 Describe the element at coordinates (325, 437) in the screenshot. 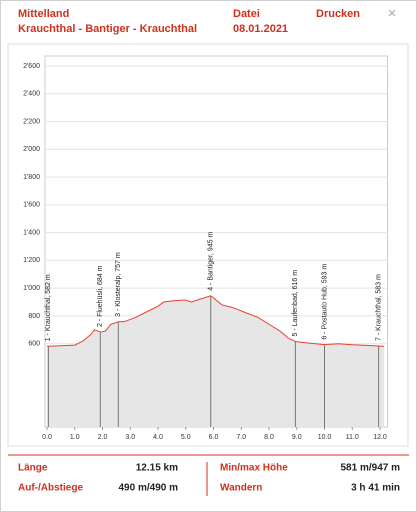

I see `x-tick-label: 10.0` at that location.